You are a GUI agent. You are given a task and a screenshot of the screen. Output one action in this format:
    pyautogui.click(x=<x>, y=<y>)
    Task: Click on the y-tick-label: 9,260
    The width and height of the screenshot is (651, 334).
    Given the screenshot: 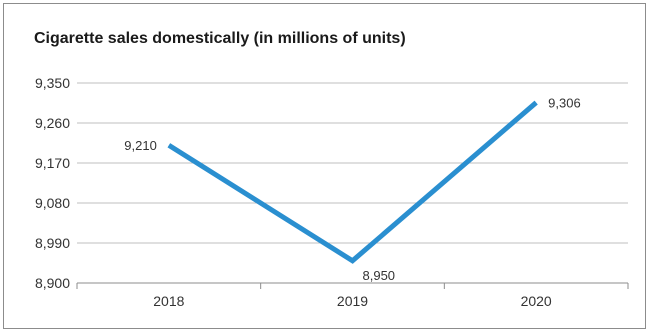 What is the action you would take?
    pyautogui.click(x=52, y=123)
    